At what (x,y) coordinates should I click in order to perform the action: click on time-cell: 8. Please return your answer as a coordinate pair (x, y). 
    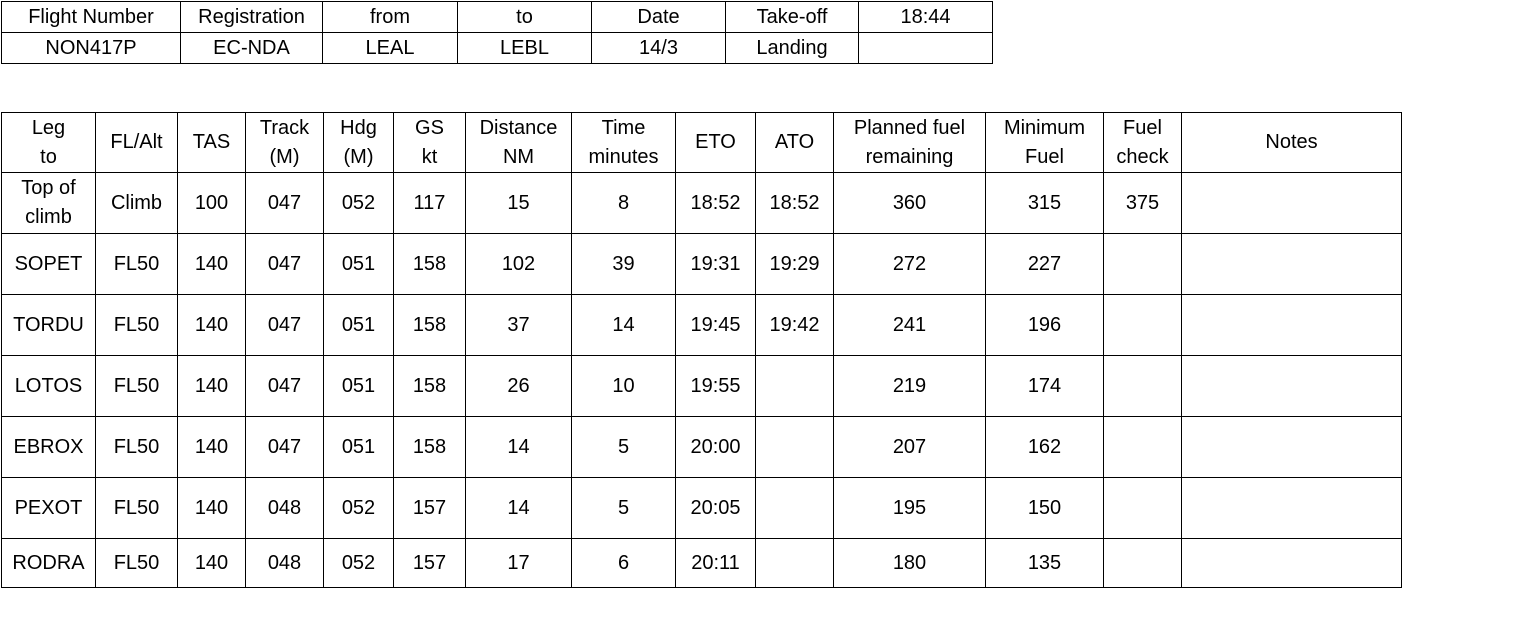
    Looking at the image, I should click on (623, 203).